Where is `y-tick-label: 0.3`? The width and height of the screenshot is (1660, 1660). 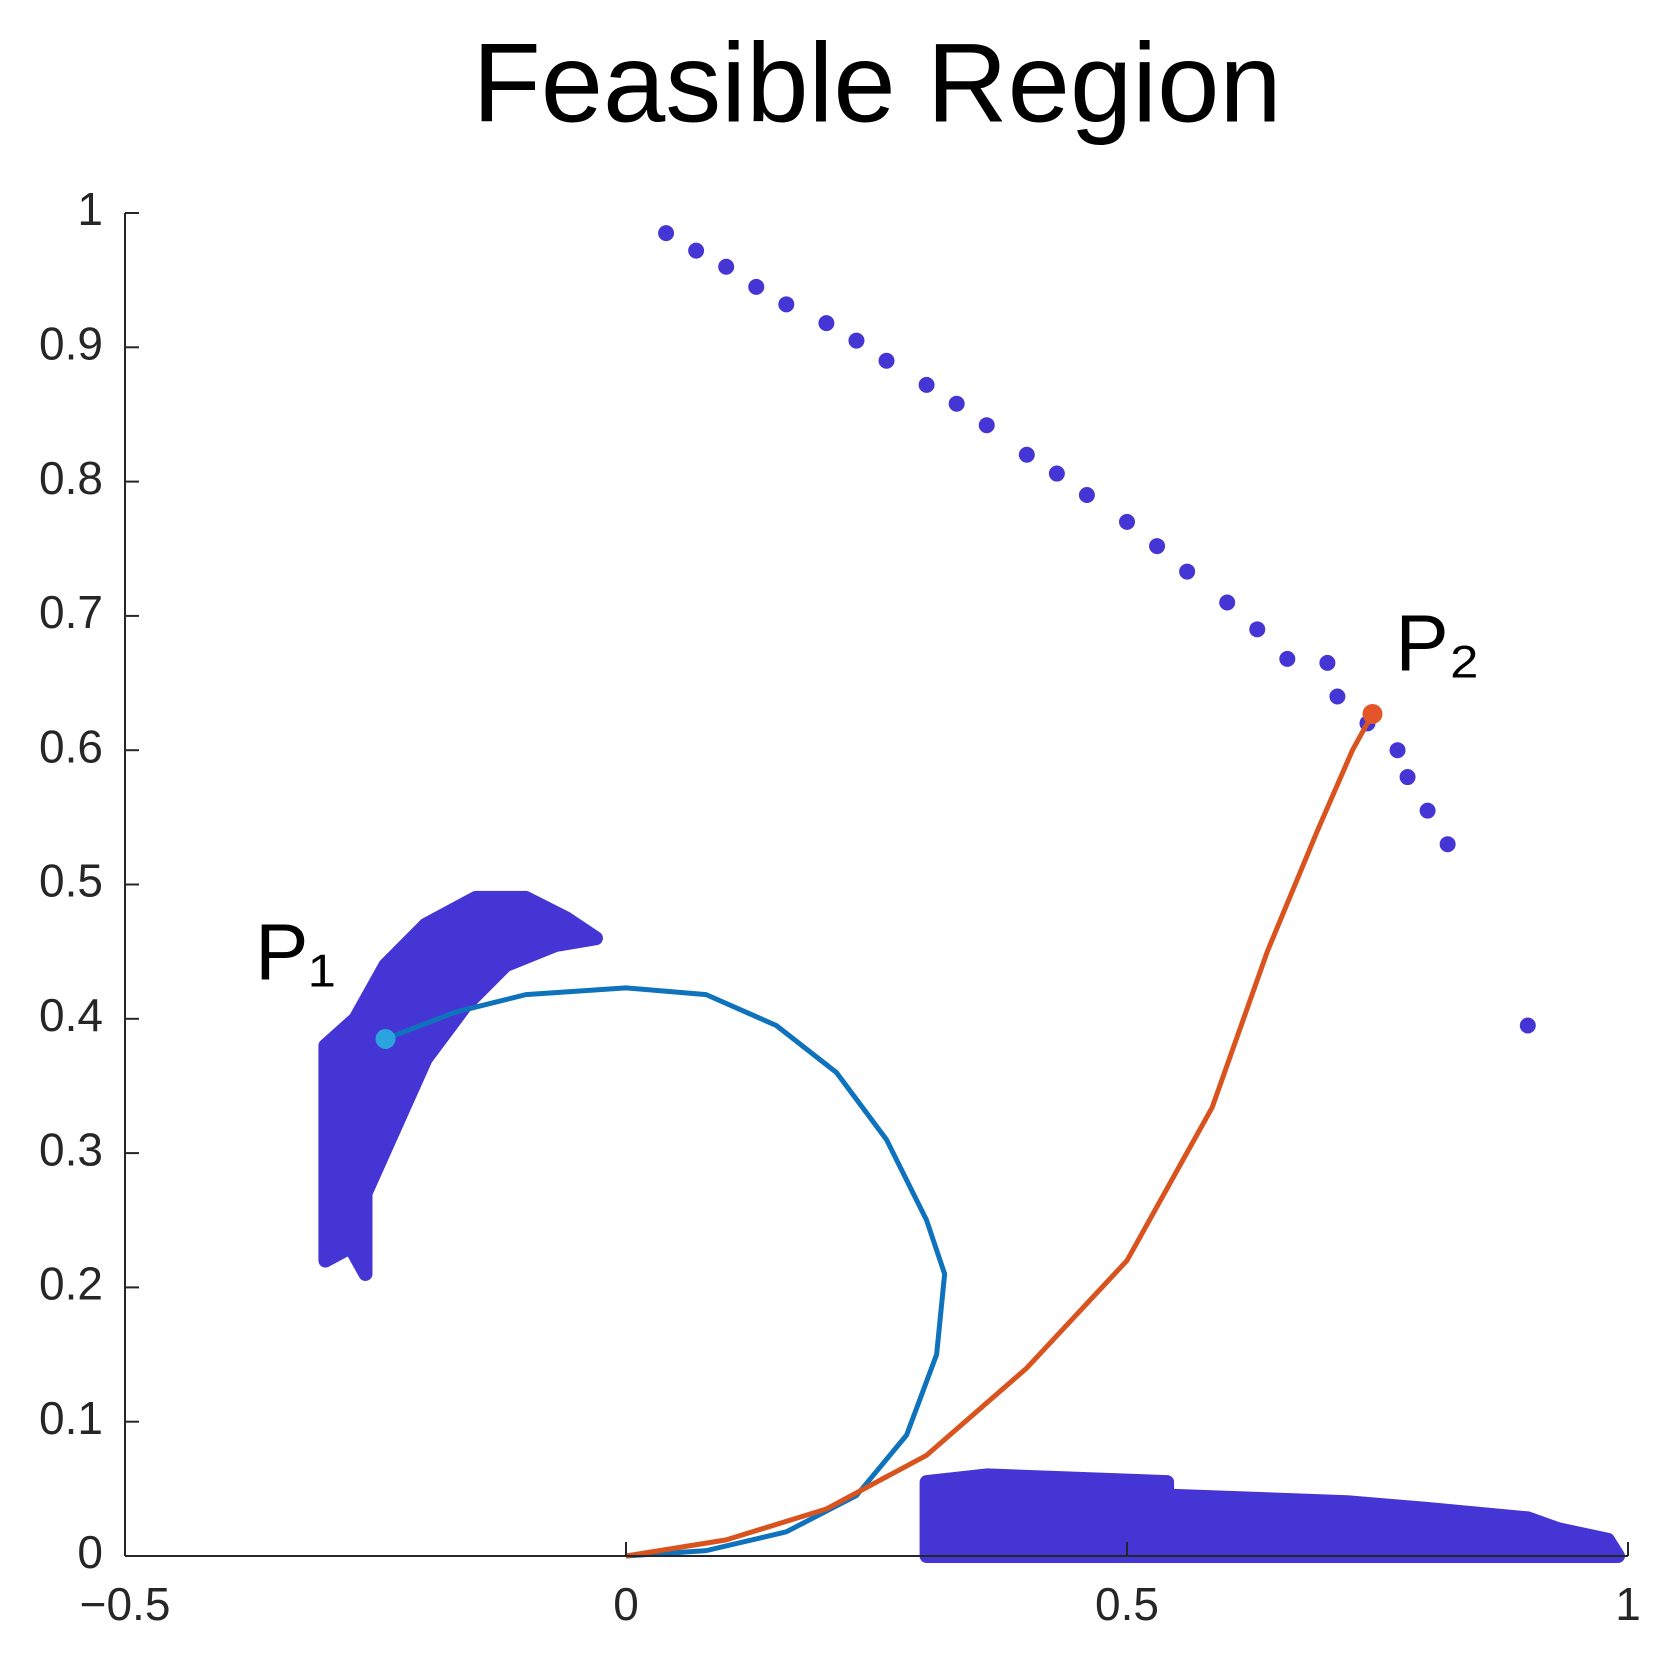
y-tick-label: 0.3 is located at coordinates (71, 1149).